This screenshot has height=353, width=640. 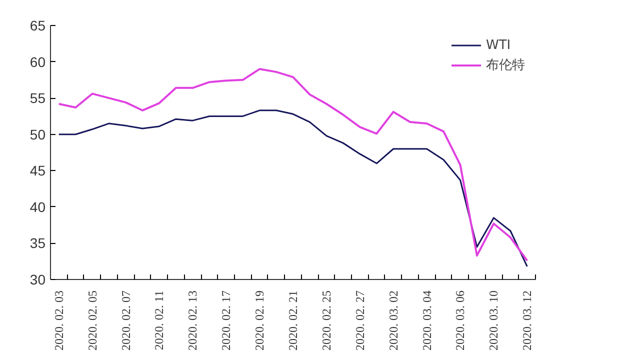 What do you see at coordinates (38, 26) in the screenshot?
I see `y-tick-label: 65` at bounding box center [38, 26].